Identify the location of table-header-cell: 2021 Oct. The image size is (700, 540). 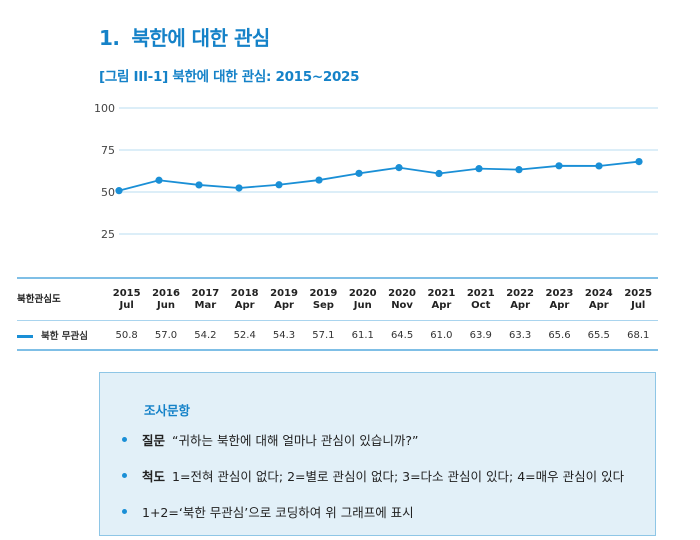
(481, 299).